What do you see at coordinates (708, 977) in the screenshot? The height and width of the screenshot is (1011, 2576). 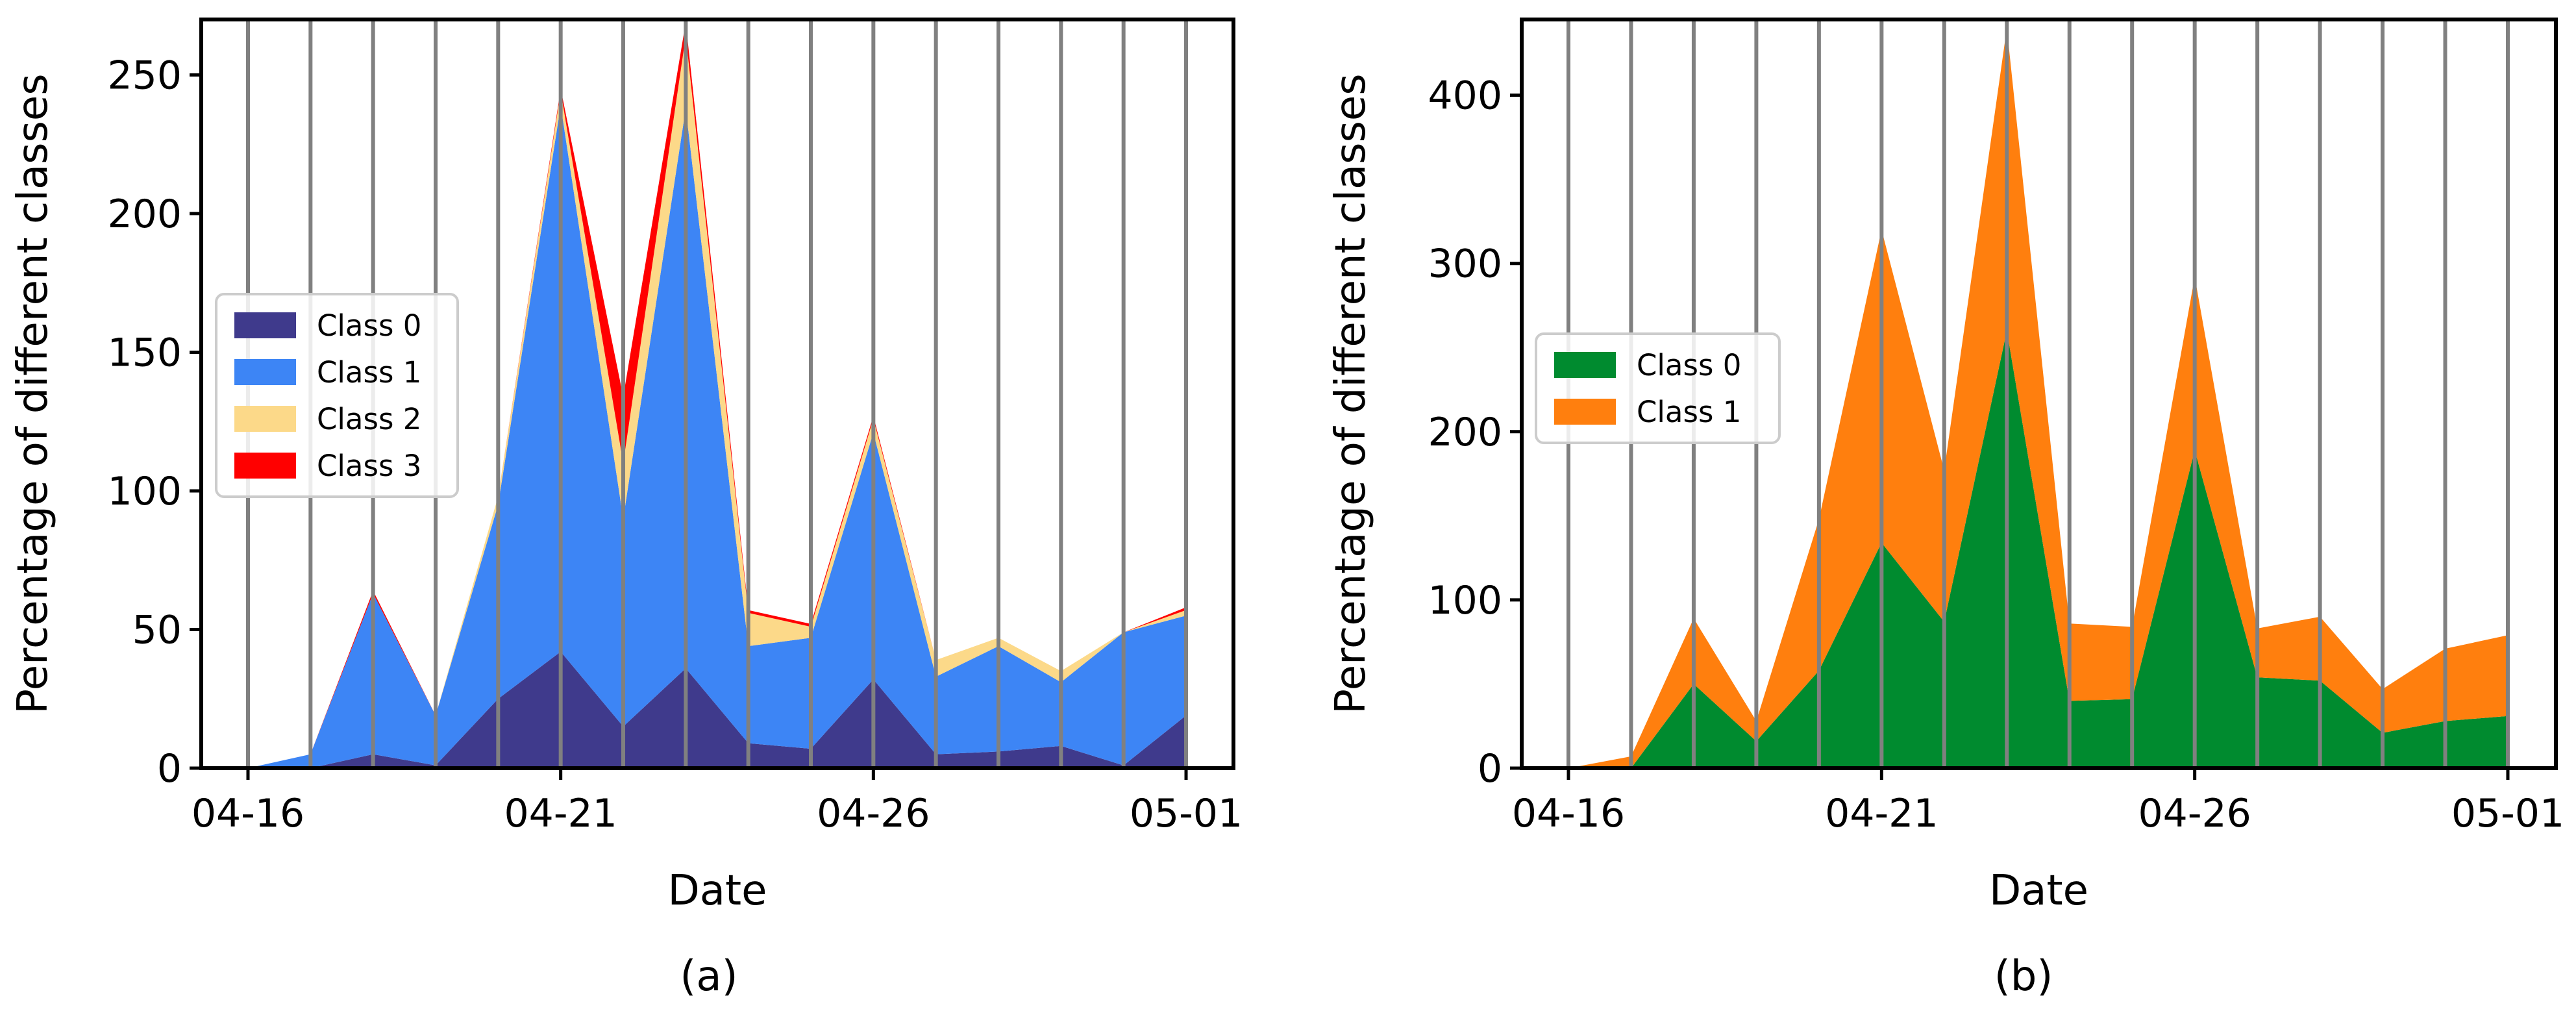 I see `panel-label: (a)` at bounding box center [708, 977].